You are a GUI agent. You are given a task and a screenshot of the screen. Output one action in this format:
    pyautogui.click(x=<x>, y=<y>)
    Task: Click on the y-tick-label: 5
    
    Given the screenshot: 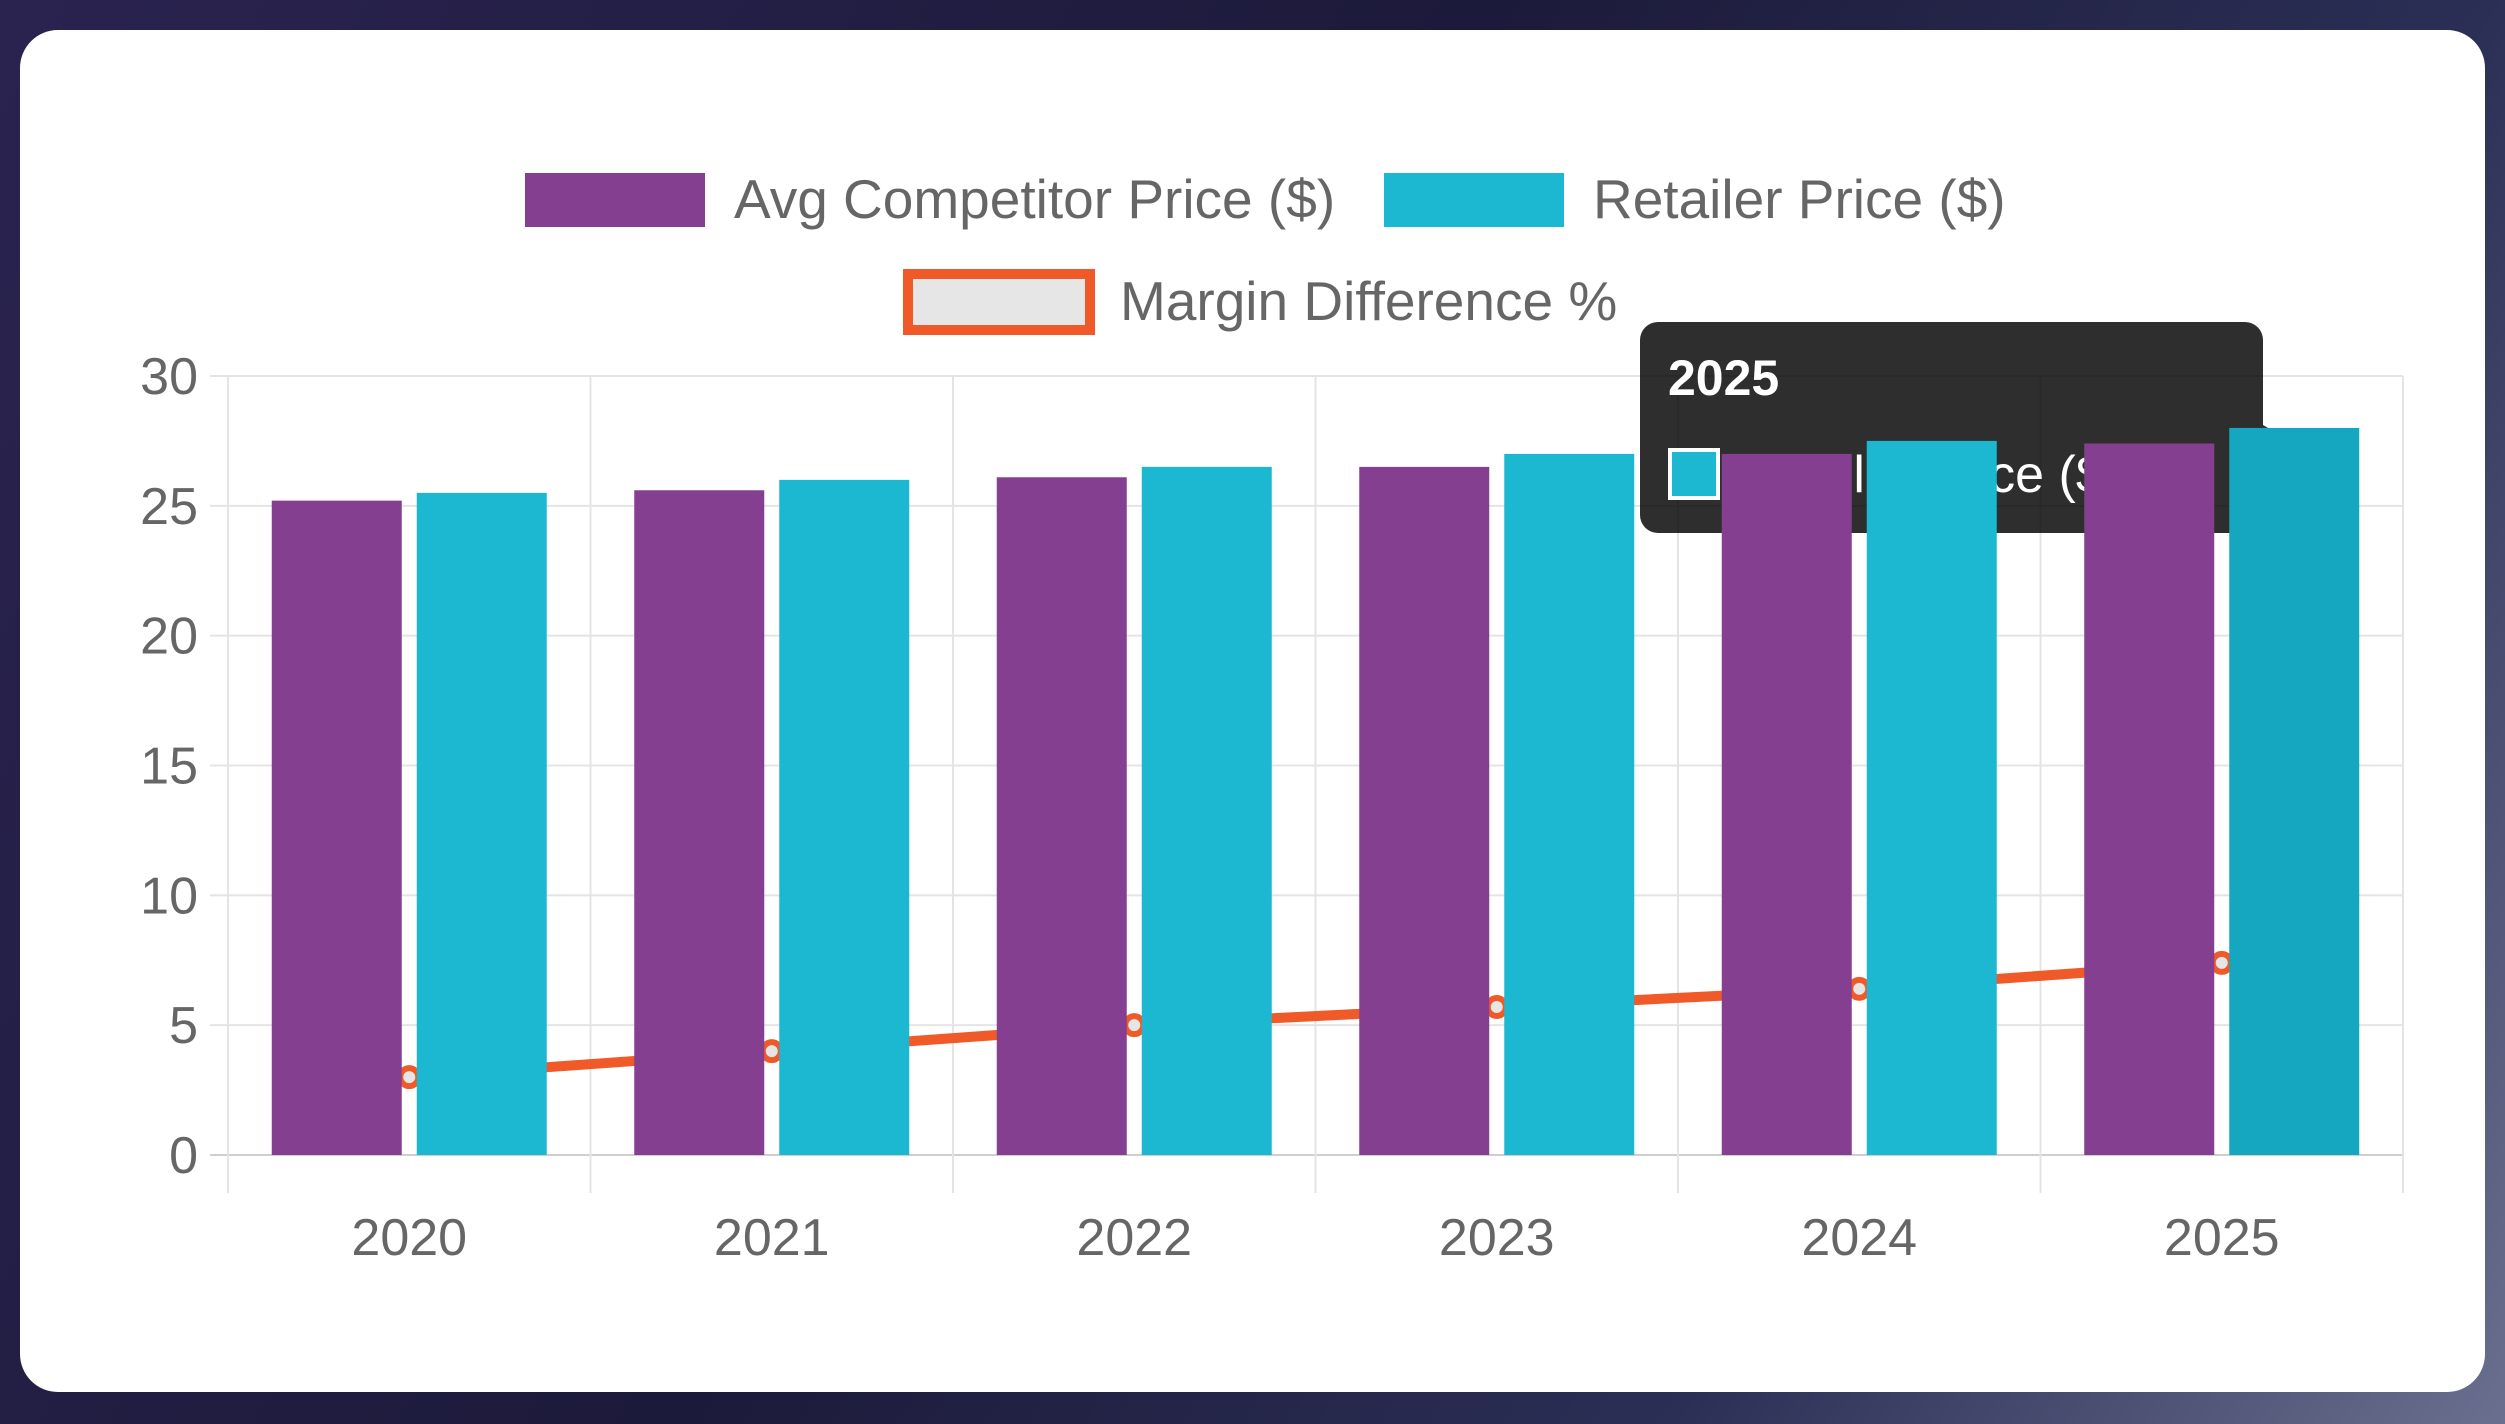 What is the action you would take?
    pyautogui.click(x=183, y=1026)
    